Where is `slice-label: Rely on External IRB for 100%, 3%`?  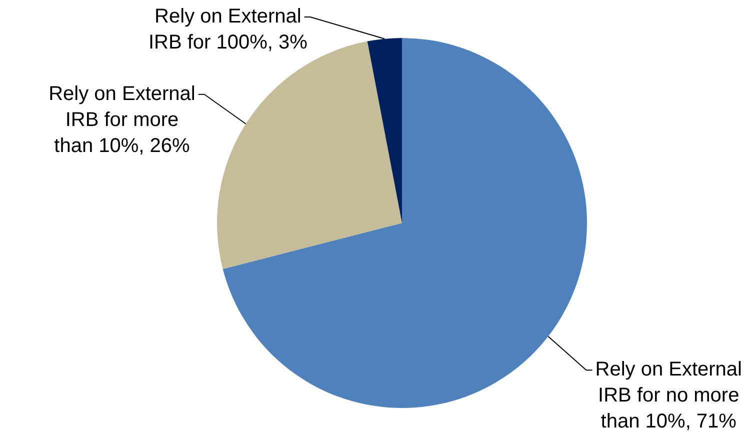
slice-label: Rely on External IRB for 100%, 3% is located at coordinates (228, 30).